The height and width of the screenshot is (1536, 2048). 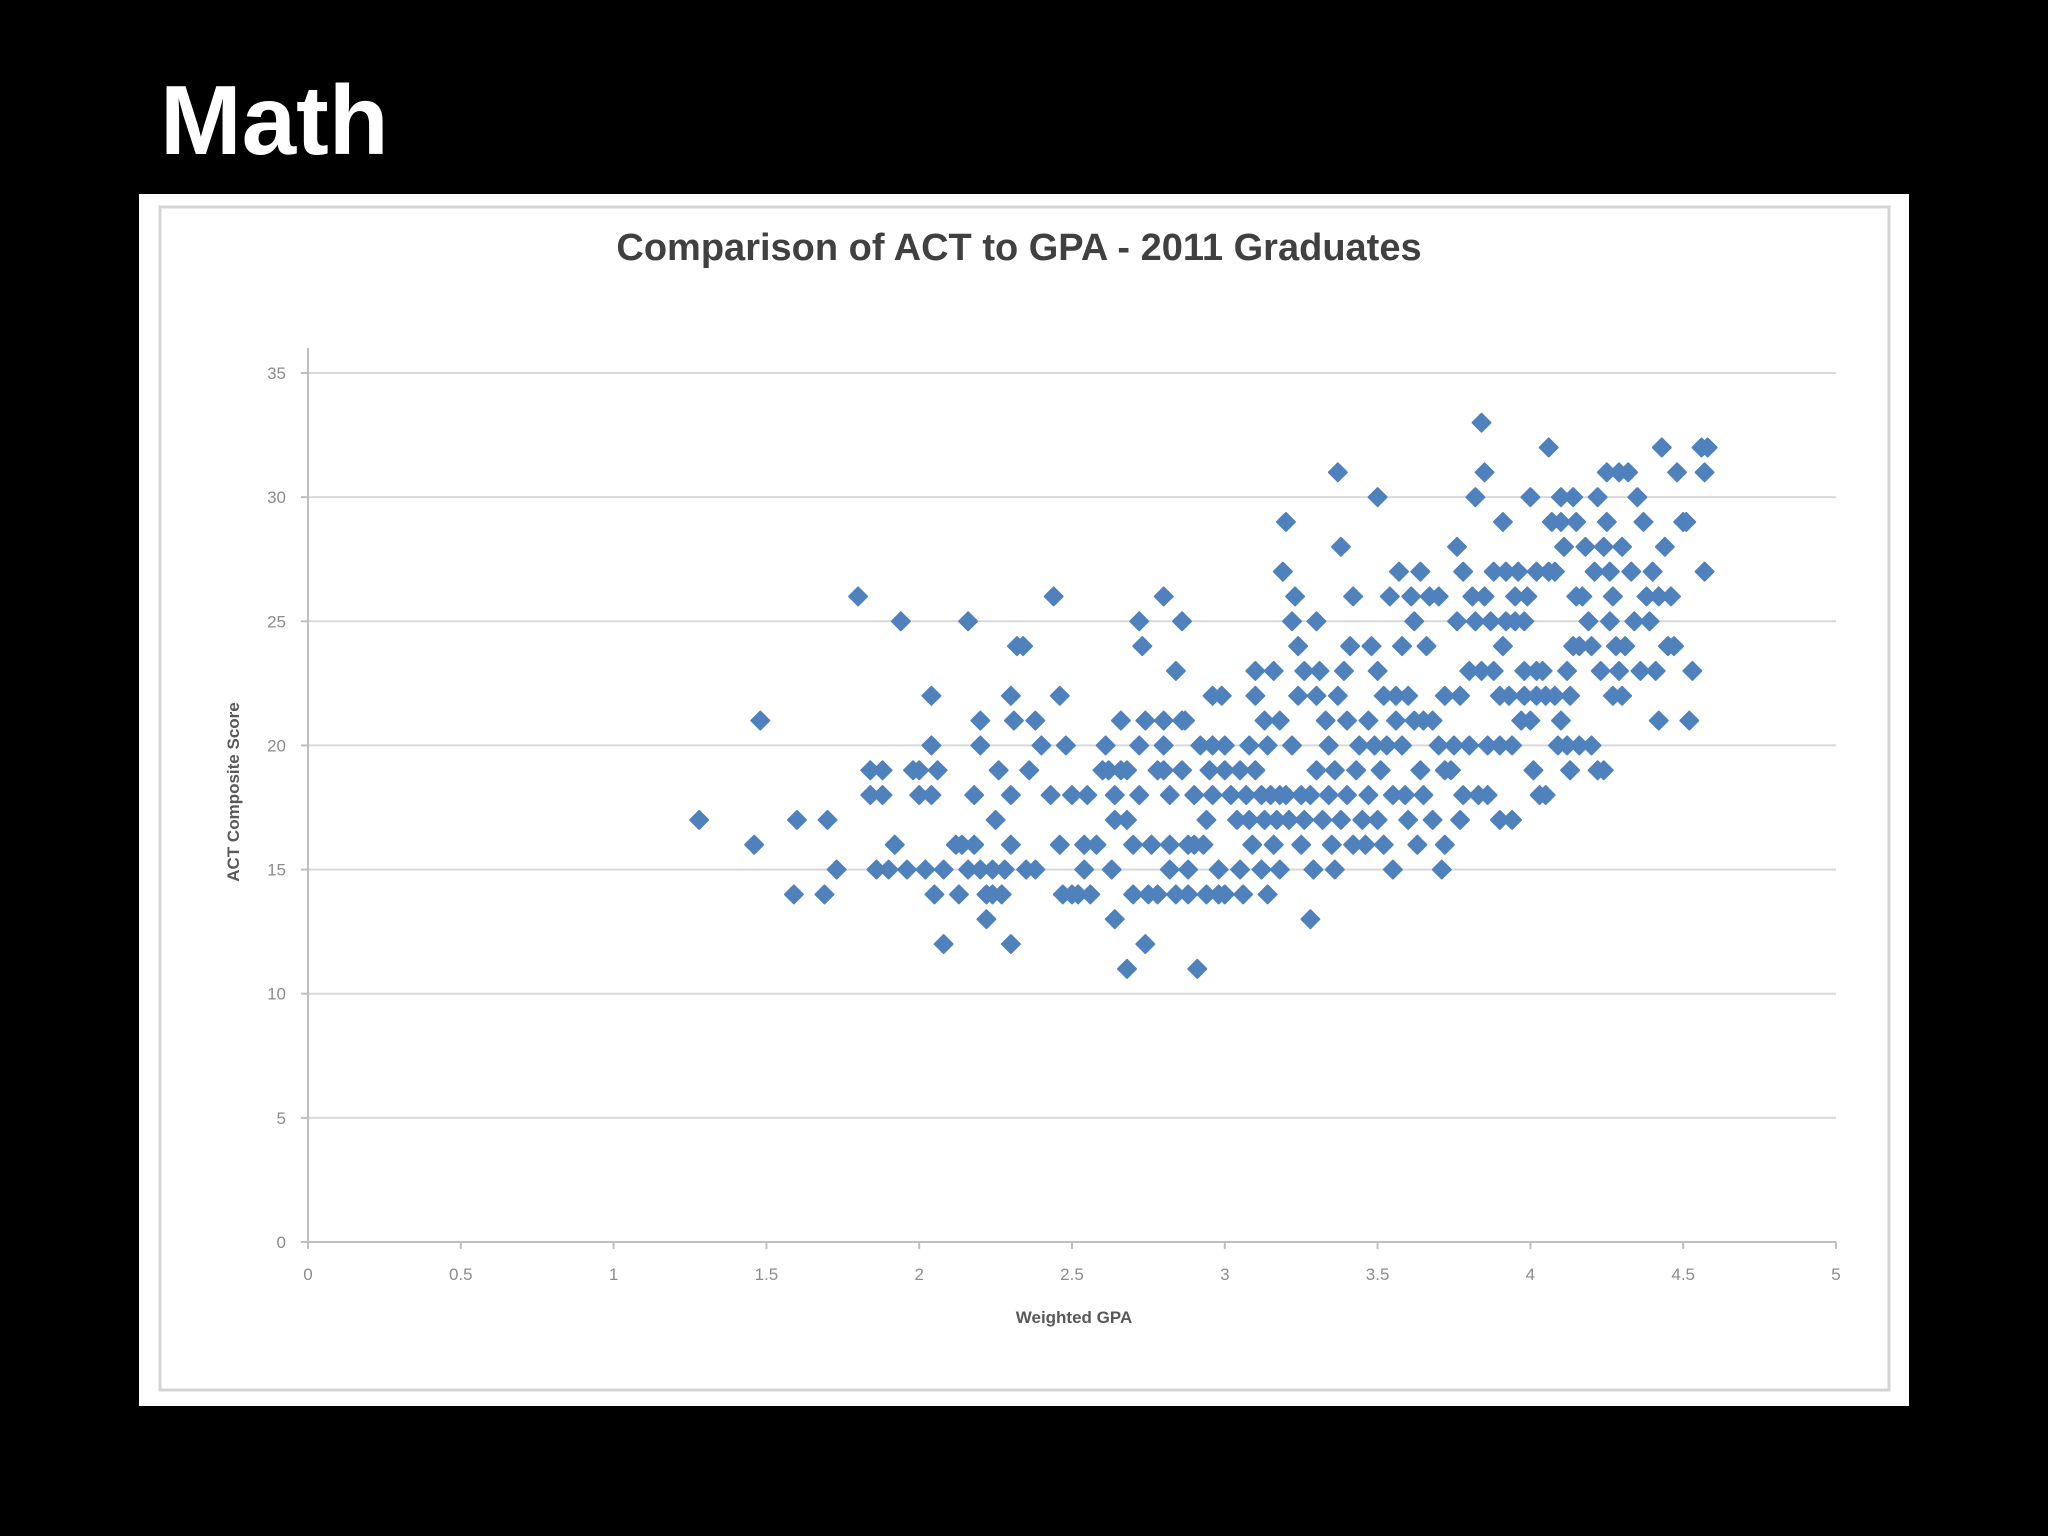 I want to click on x-axis-title: Weighted GPA, so click(x=1074, y=1317).